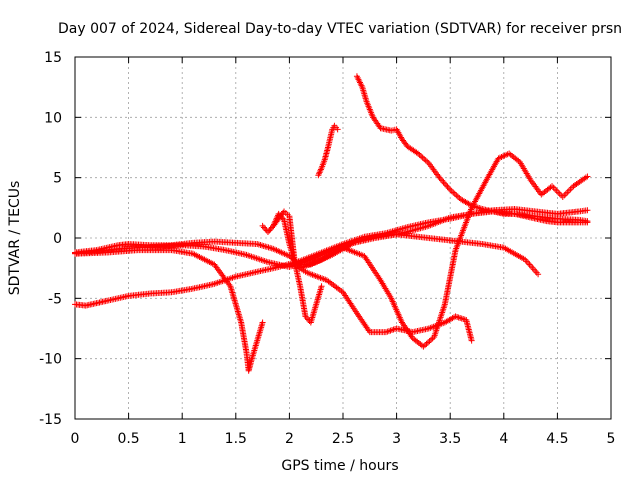 This screenshot has width=640, height=480. What do you see at coordinates (53, 118) in the screenshot?
I see `y-tick-label: 10` at bounding box center [53, 118].